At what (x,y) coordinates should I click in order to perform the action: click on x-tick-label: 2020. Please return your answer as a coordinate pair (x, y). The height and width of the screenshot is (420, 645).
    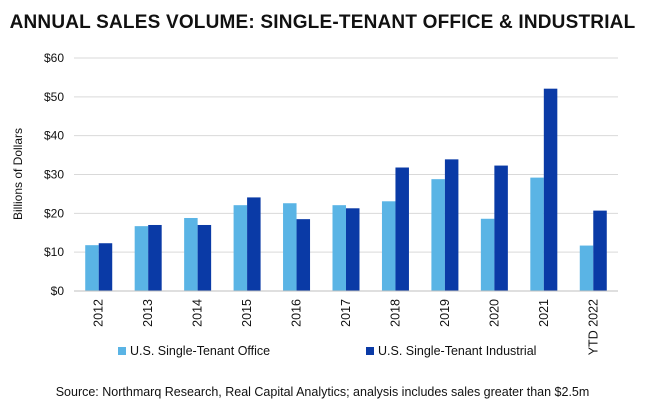
    Looking at the image, I should click on (494, 313).